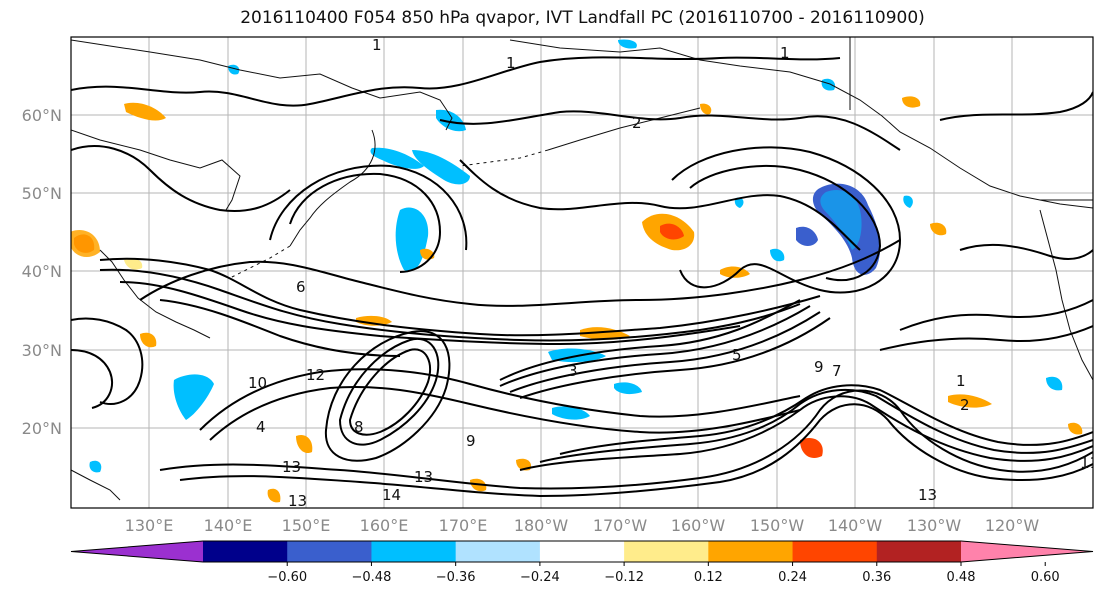 The image size is (1105, 601). What do you see at coordinates (261, 427) in the screenshot?
I see `contour-label: 4` at bounding box center [261, 427].